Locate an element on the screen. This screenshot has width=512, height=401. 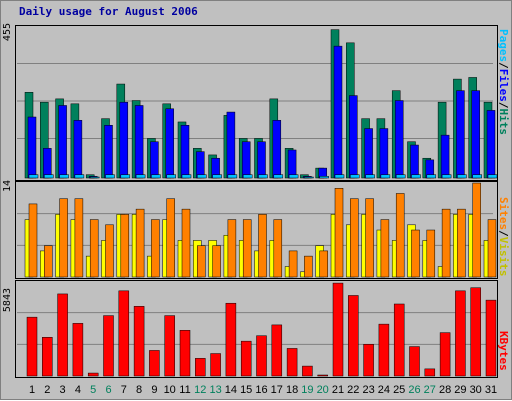
day-tick-label: 12 is located at coordinates (200, 390).